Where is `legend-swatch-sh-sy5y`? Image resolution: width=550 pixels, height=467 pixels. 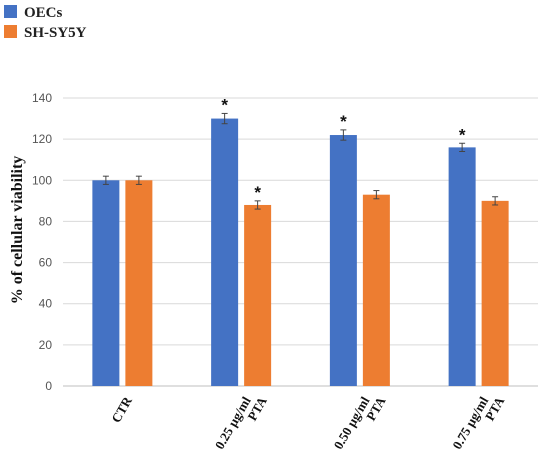
legend-swatch-sh-sy5y is located at coordinates (10, 31).